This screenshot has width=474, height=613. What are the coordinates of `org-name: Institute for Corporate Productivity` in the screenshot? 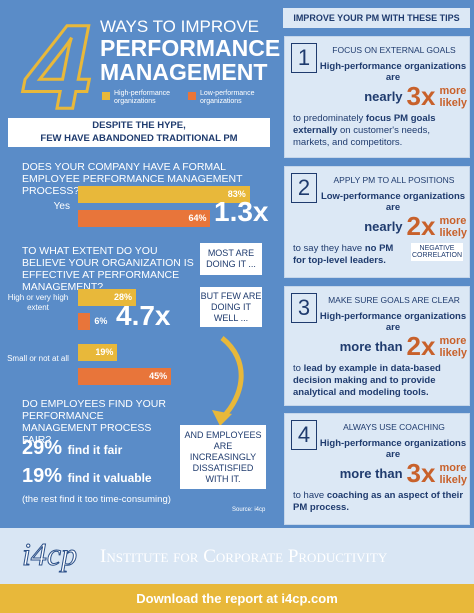 It's located at (244, 556).